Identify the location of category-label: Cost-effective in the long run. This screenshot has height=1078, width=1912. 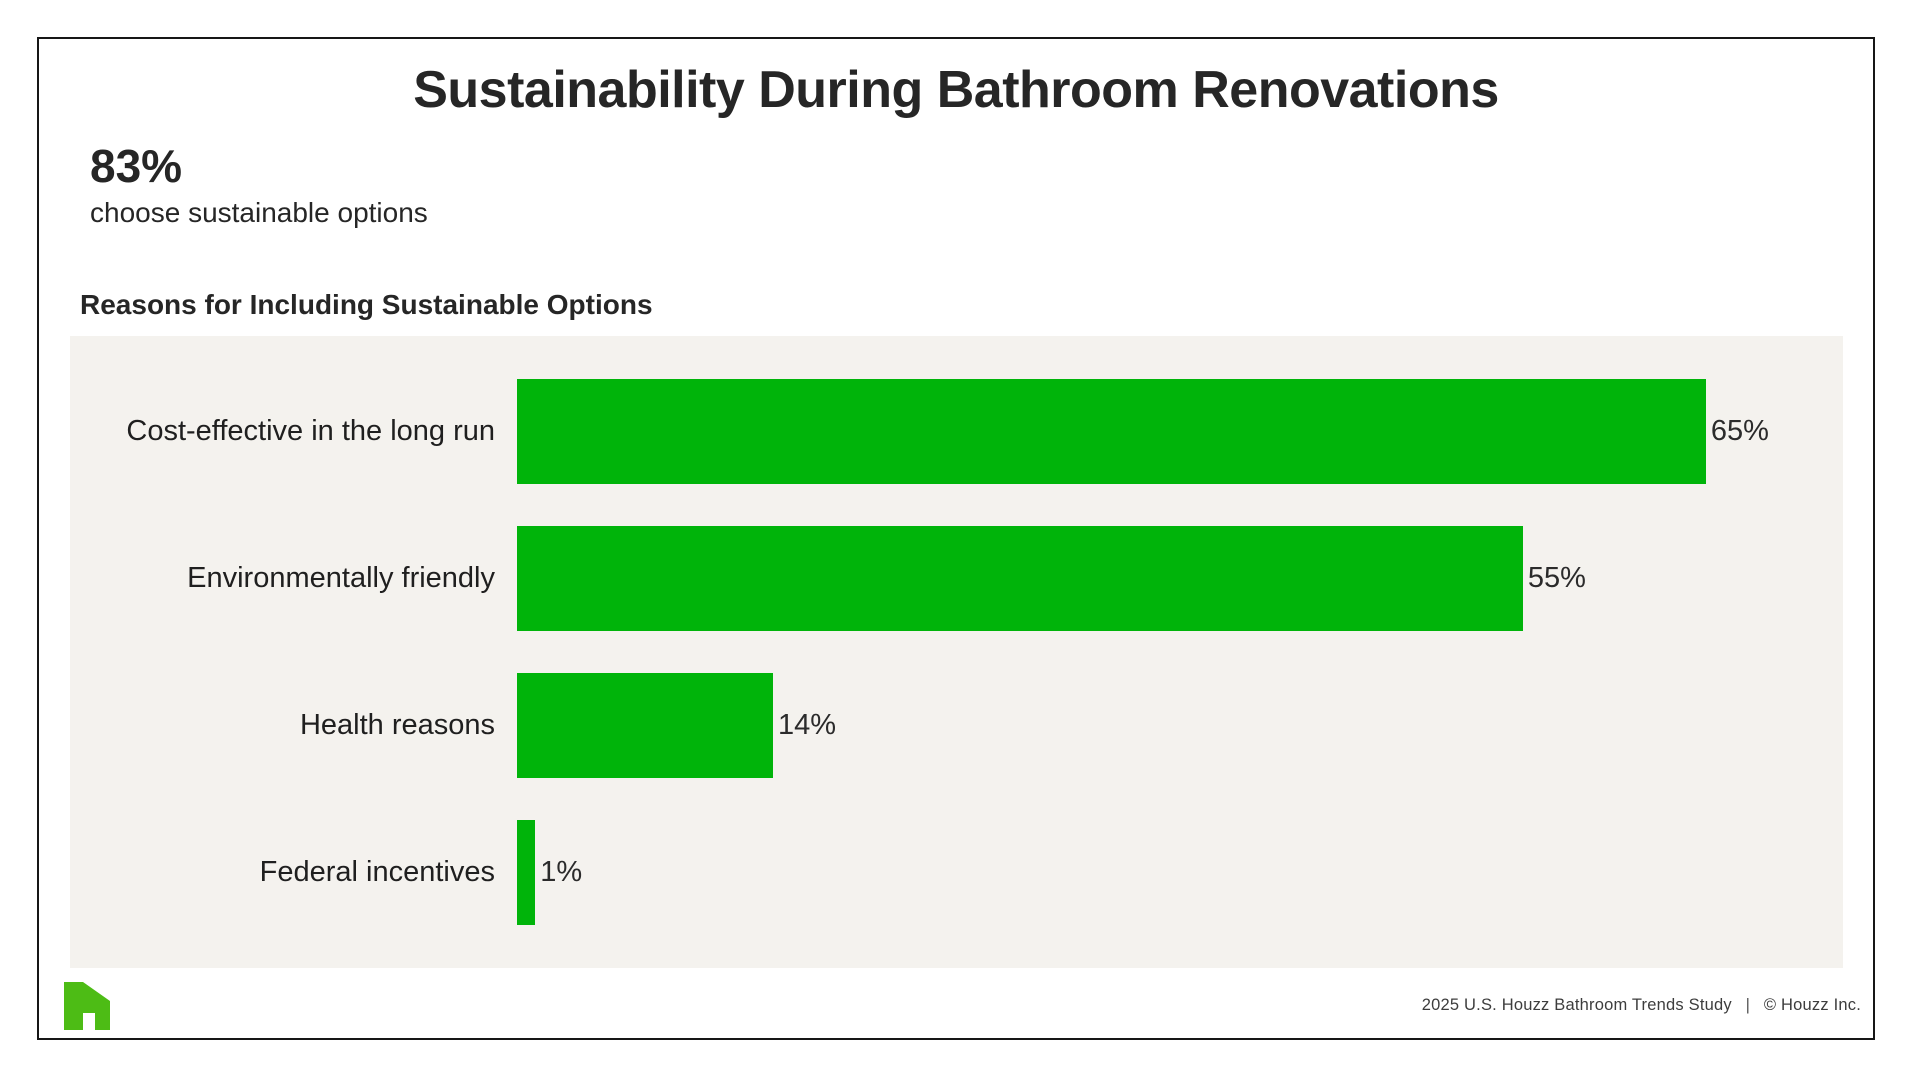
(310, 430).